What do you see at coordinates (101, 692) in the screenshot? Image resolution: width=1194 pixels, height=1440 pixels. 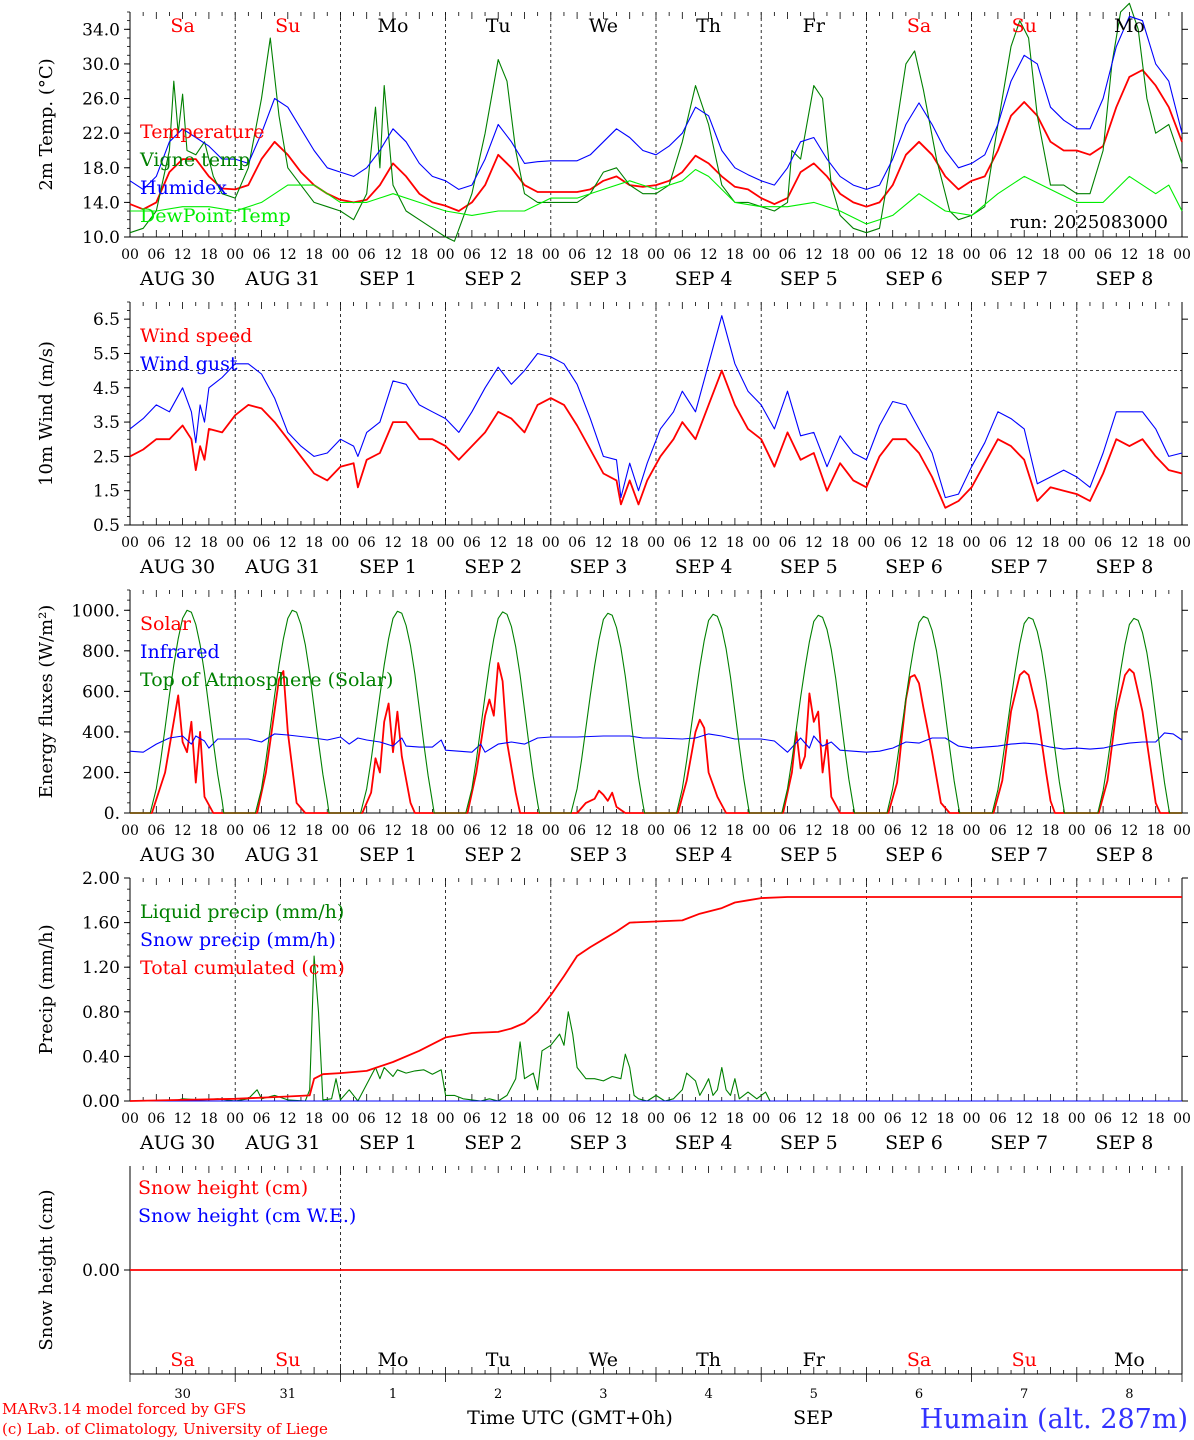 I see `y-tick-label: 600.` at bounding box center [101, 692].